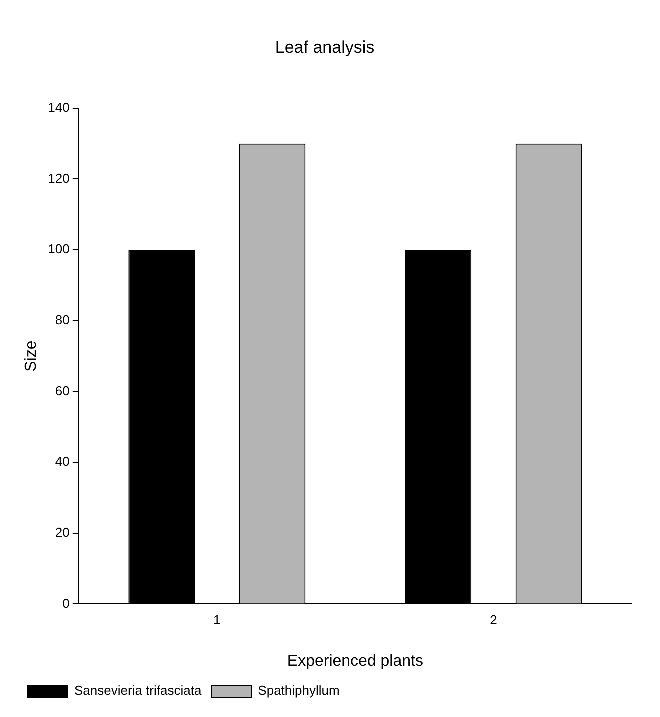  What do you see at coordinates (138, 690) in the screenshot?
I see `legend-label: Sansevieria trifasciata` at bounding box center [138, 690].